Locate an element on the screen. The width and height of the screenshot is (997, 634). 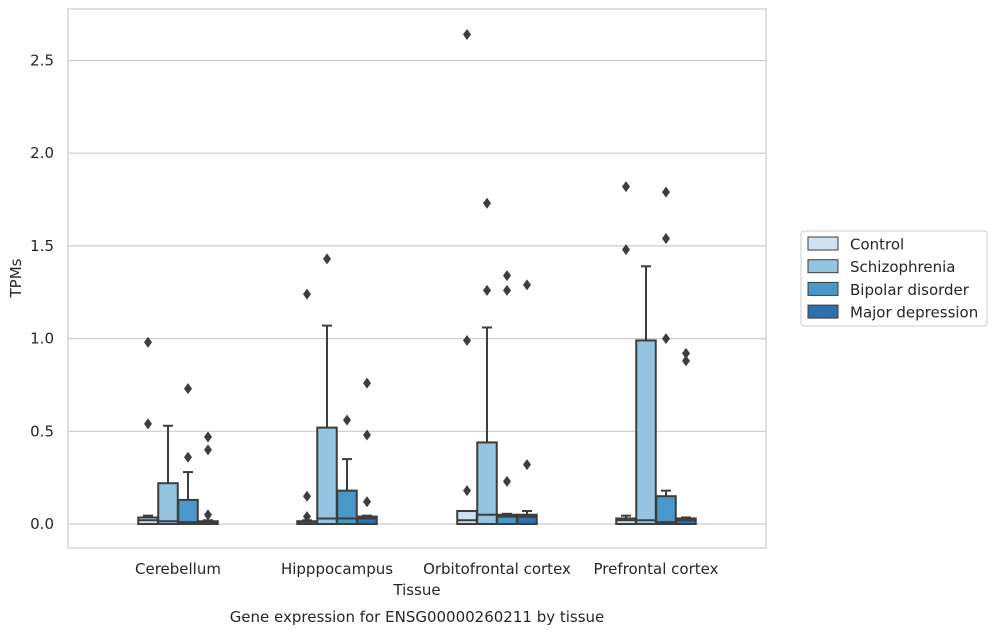
y-tick-label: 0.5 is located at coordinates (42, 431).